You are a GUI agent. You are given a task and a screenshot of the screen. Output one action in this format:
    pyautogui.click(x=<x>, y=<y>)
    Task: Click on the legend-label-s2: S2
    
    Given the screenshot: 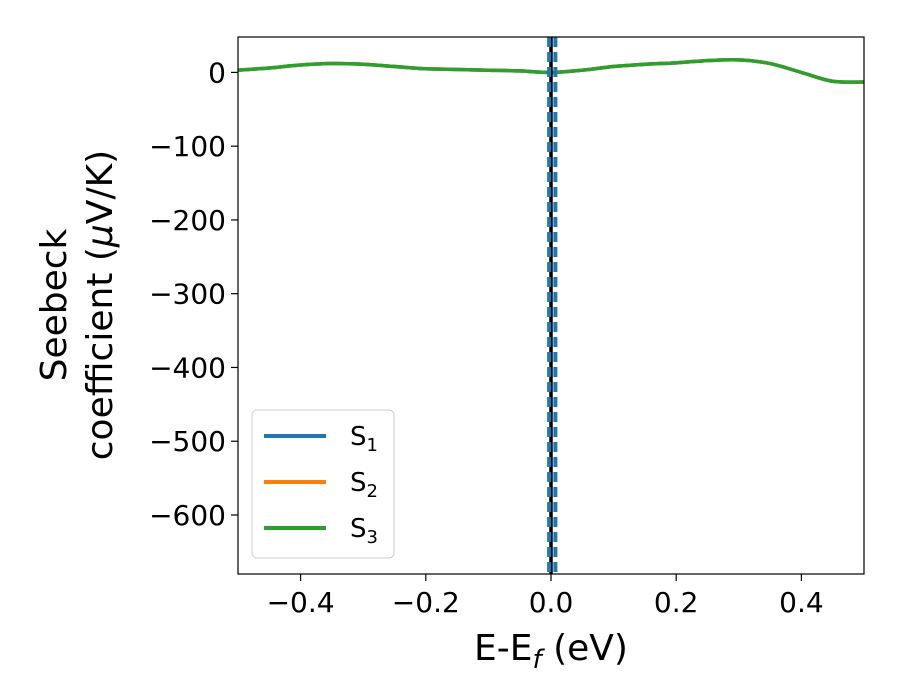 What is the action you would take?
    pyautogui.click(x=364, y=485)
    